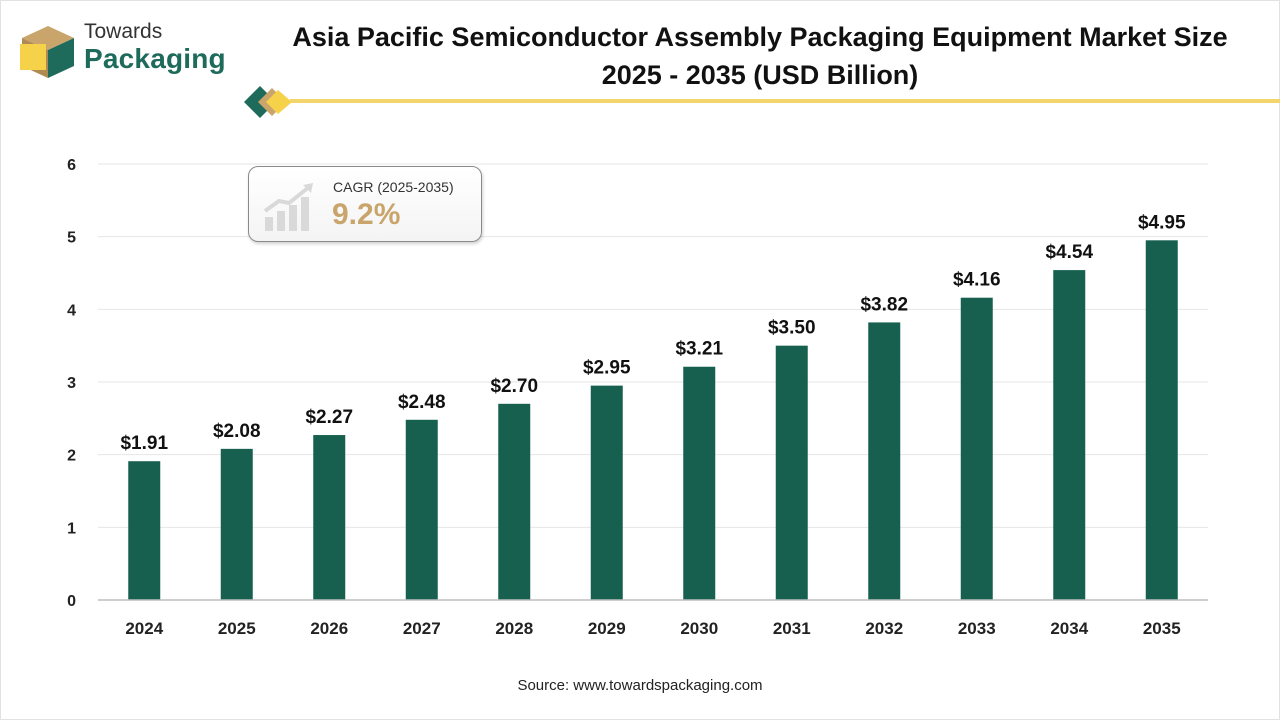  I want to click on bar-2026, so click(329, 517).